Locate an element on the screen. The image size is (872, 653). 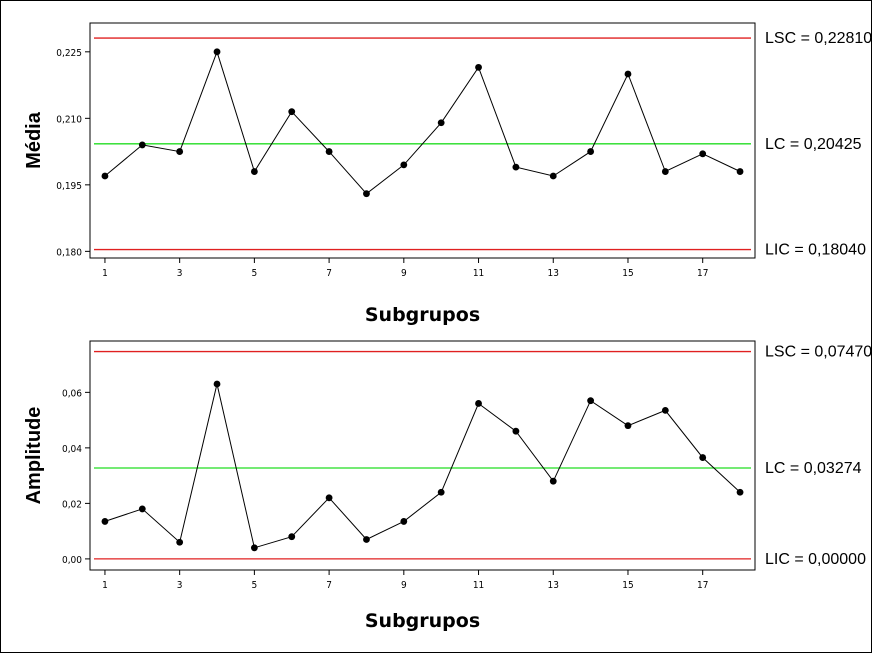
ucl-label: LSC = 0,22810 is located at coordinates (818, 38).